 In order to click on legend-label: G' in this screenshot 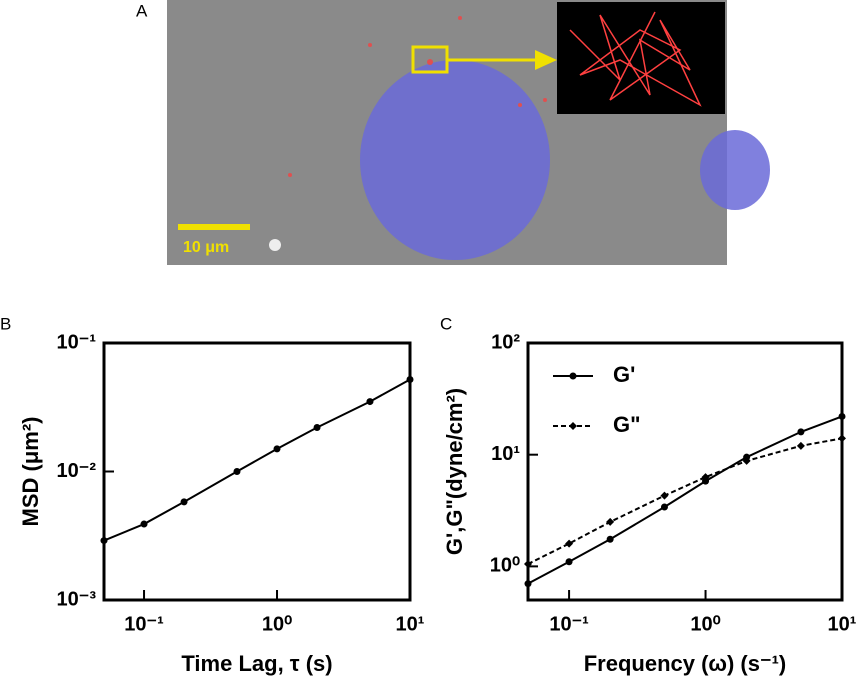, I will do `click(624, 374)`.